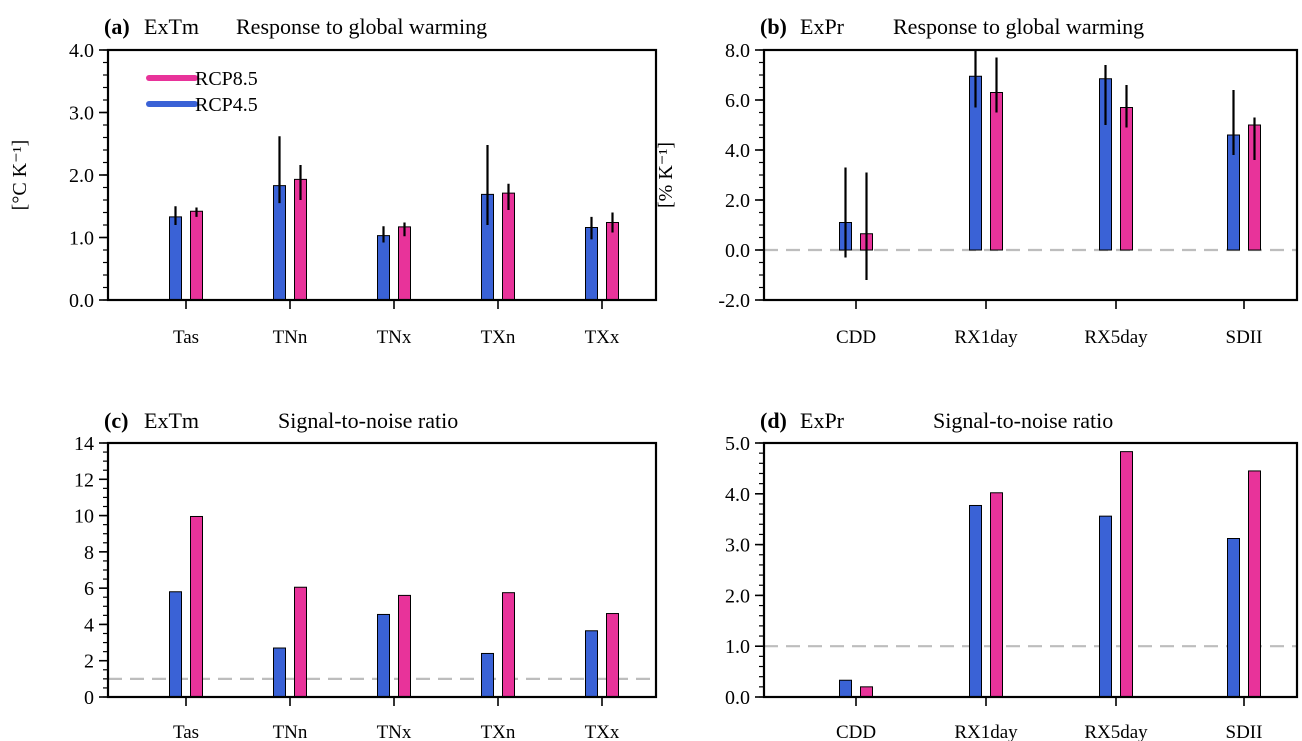  Describe the element at coordinates (89, 625) in the screenshot. I see `y-tick-label: 4` at that location.